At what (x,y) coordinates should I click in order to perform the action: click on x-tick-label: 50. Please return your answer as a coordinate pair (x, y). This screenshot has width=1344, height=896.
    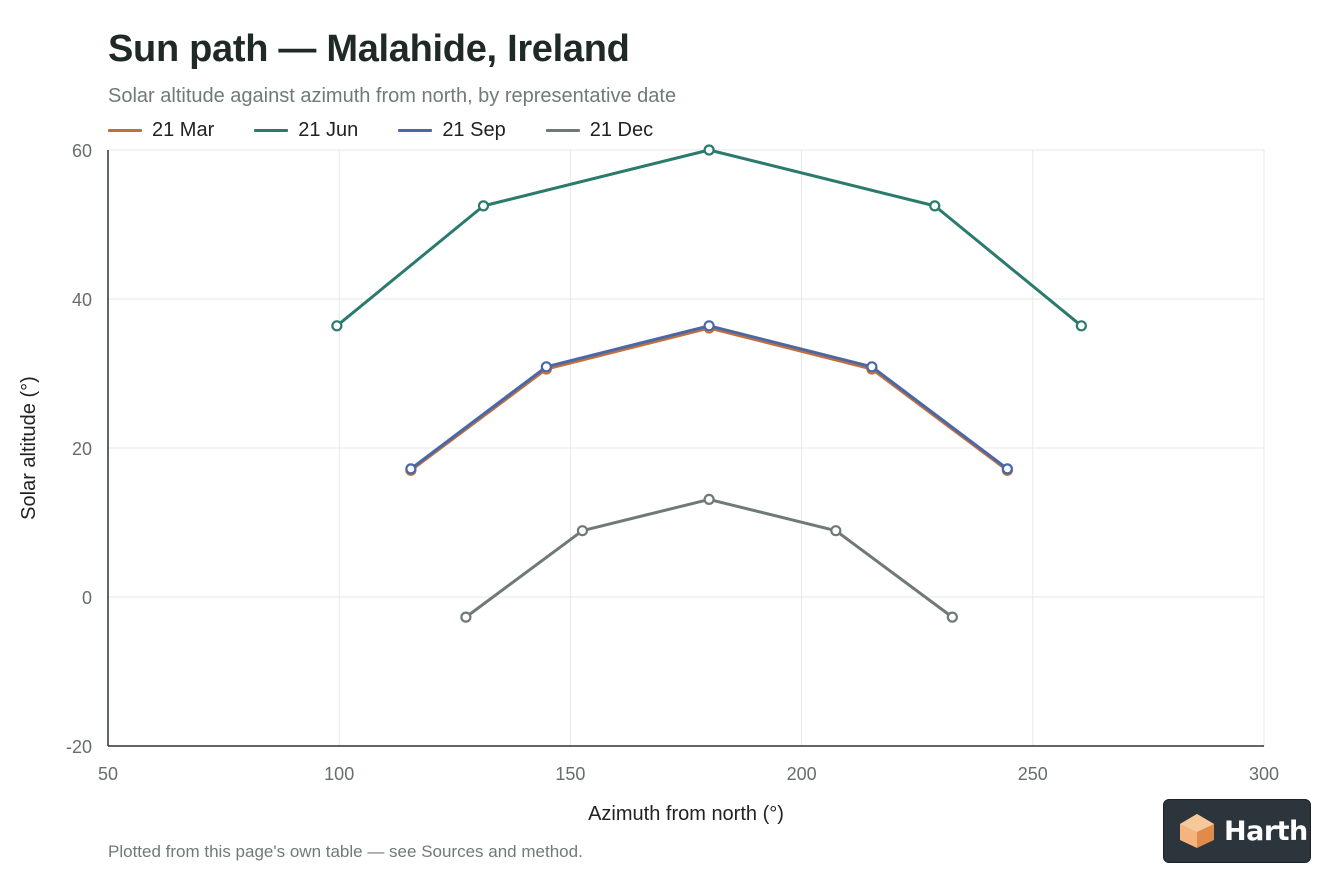
    Looking at the image, I should click on (108, 774).